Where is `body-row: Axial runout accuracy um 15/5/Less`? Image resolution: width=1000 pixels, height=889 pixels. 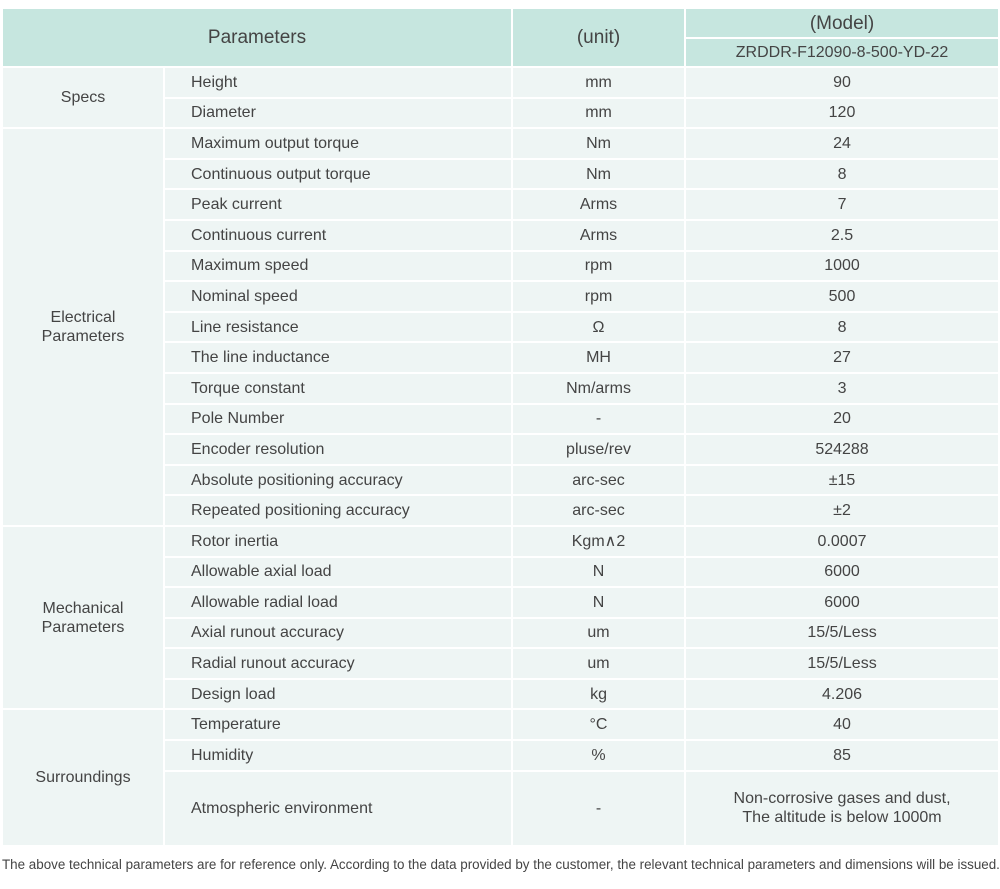 body-row: Axial runout accuracy um 15/5/Less is located at coordinates (501, 633).